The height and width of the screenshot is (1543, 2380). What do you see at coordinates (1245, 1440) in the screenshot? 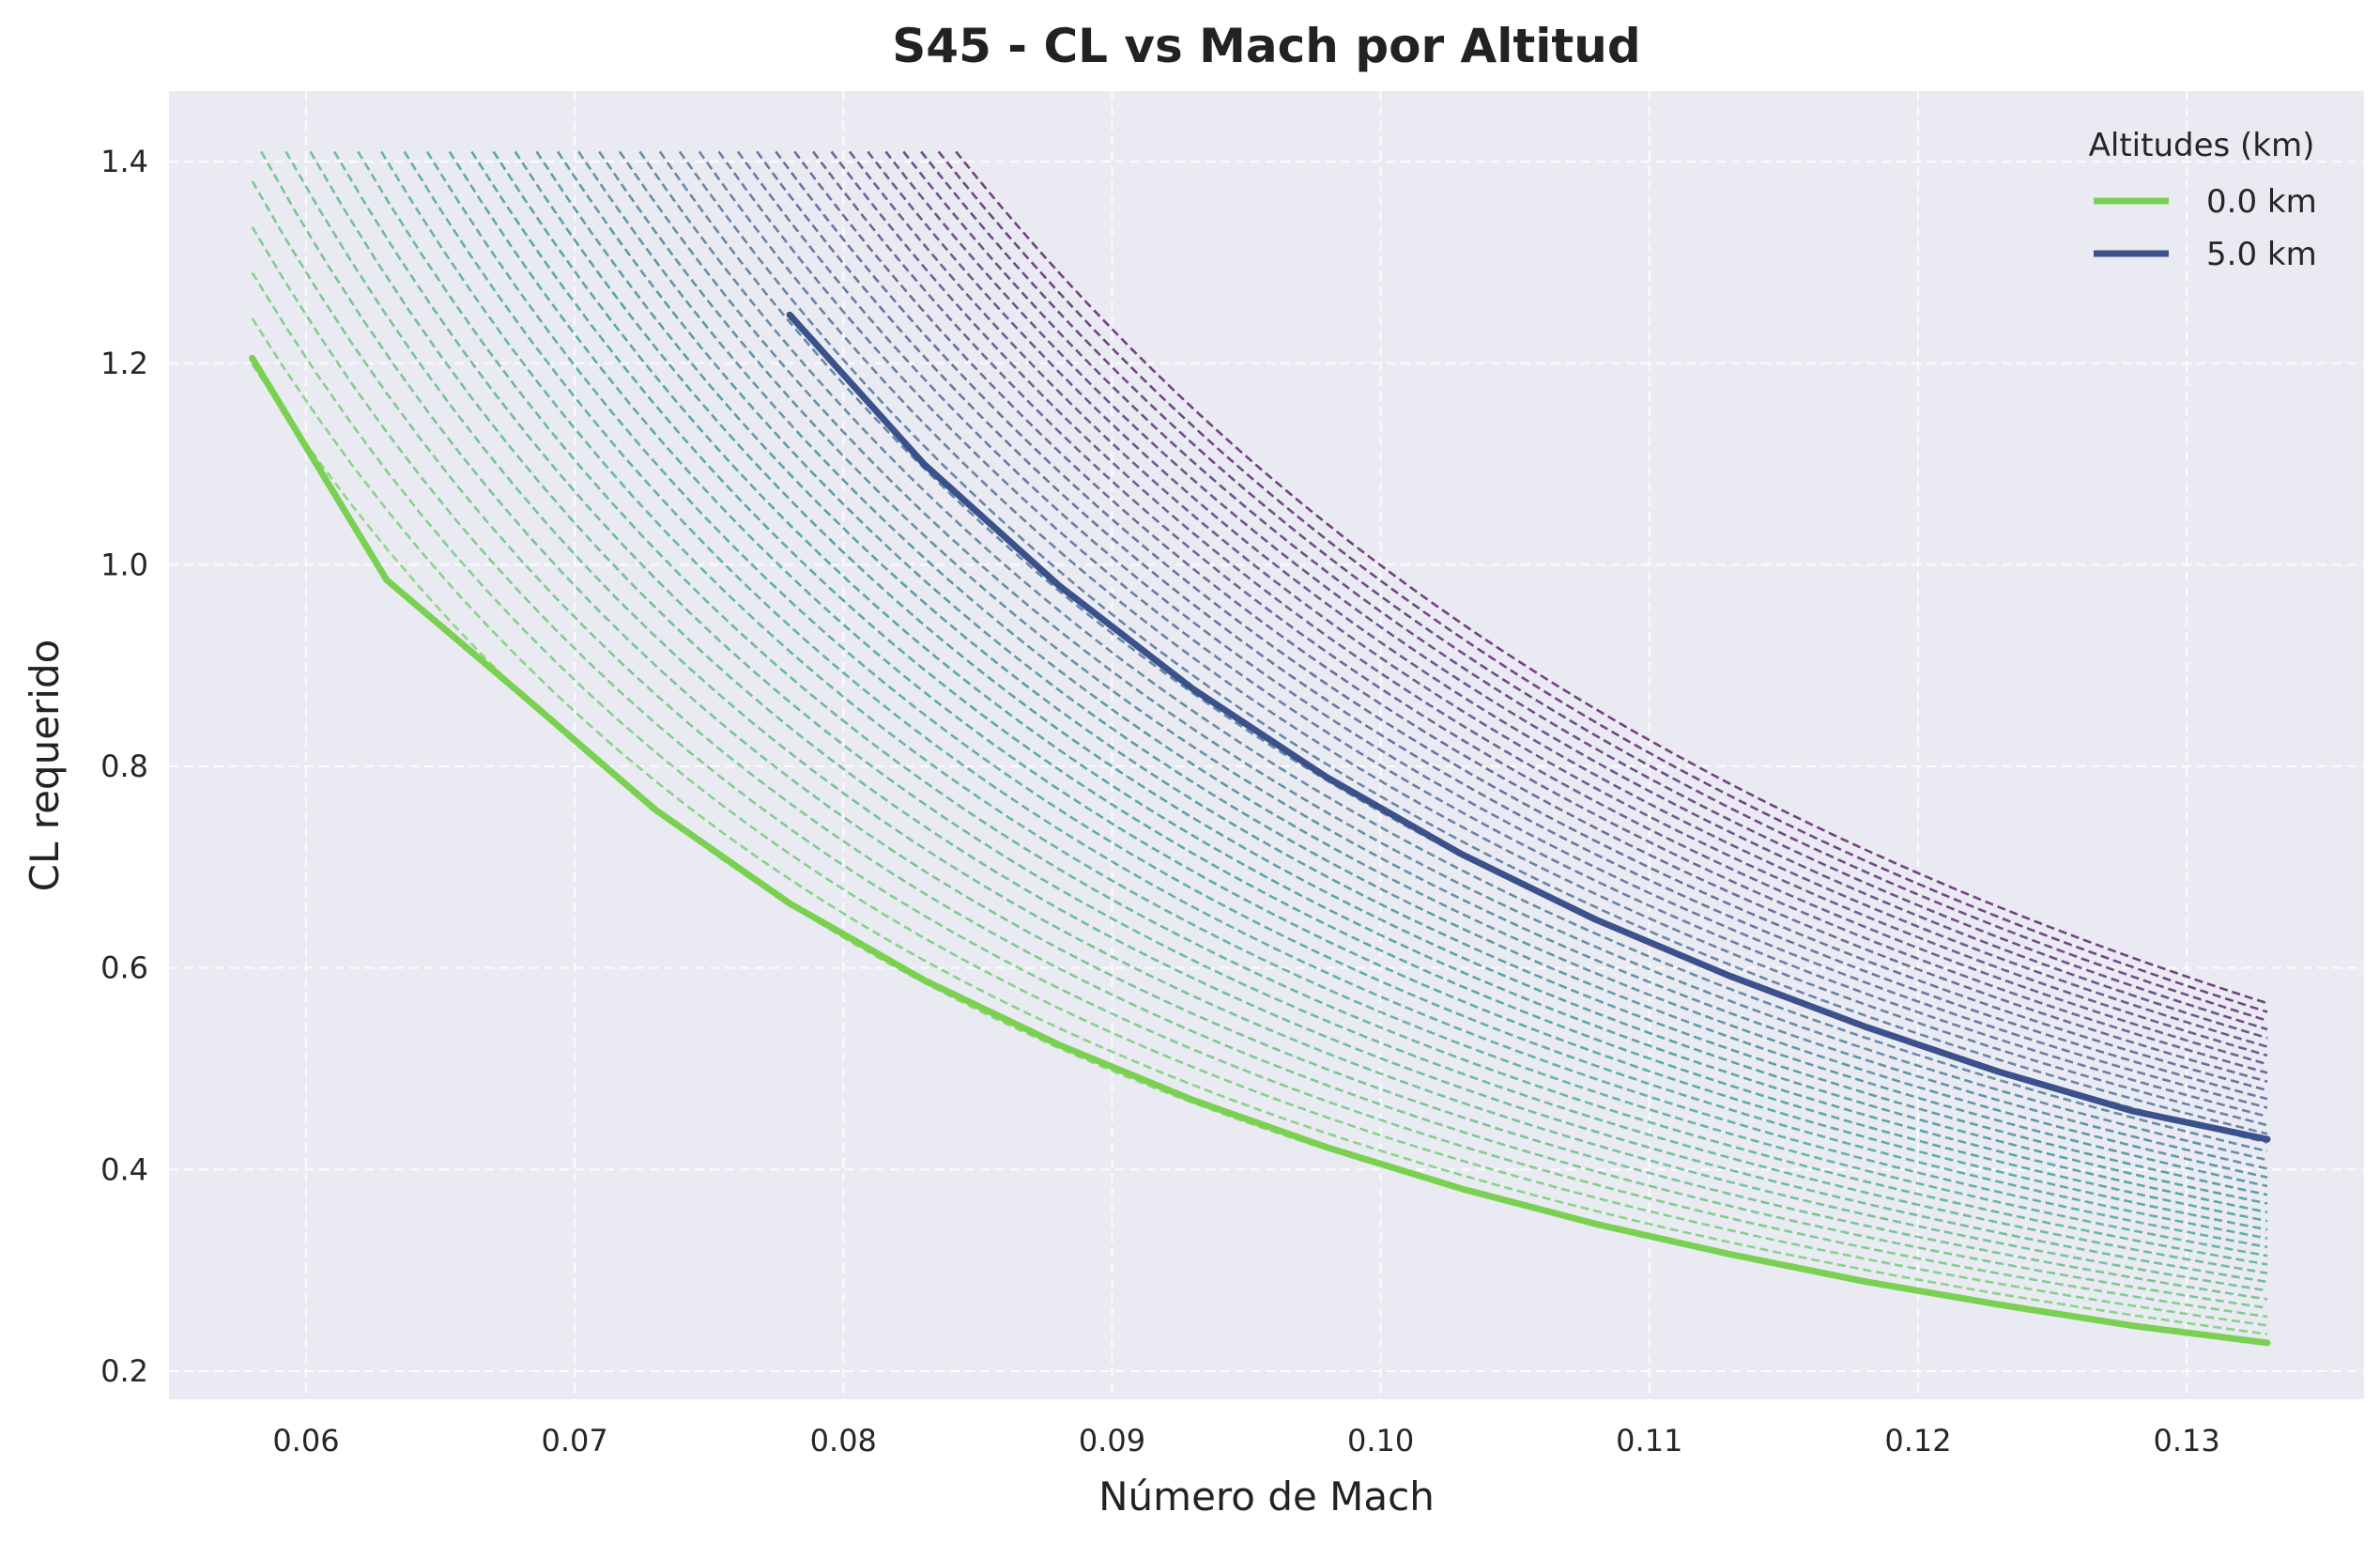
I see `x-tick-labels: 0.06 0.07 0.08 0.09 0.10 0.11 0.12 0.13` at bounding box center [1245, 1440].